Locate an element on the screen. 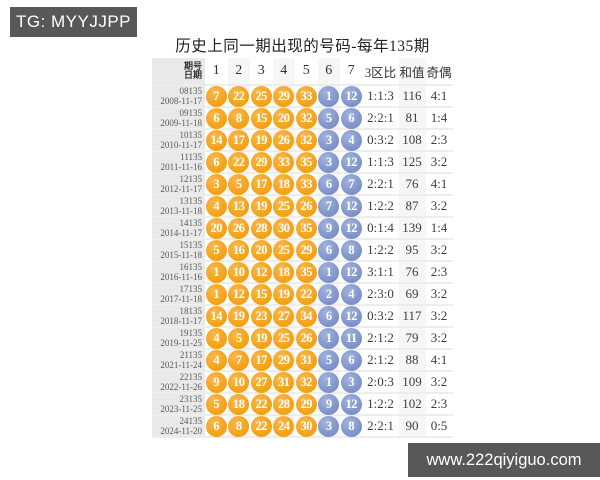  header-ball-column: 7 is located at coordinates (351, 70).